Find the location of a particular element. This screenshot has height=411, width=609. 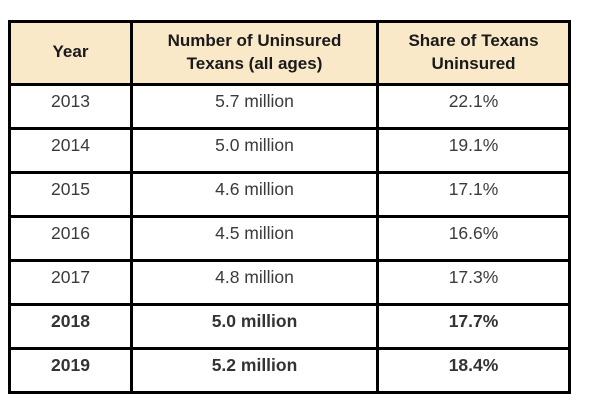

number-cell: 4.5 million is located at coordinates (254, 238).